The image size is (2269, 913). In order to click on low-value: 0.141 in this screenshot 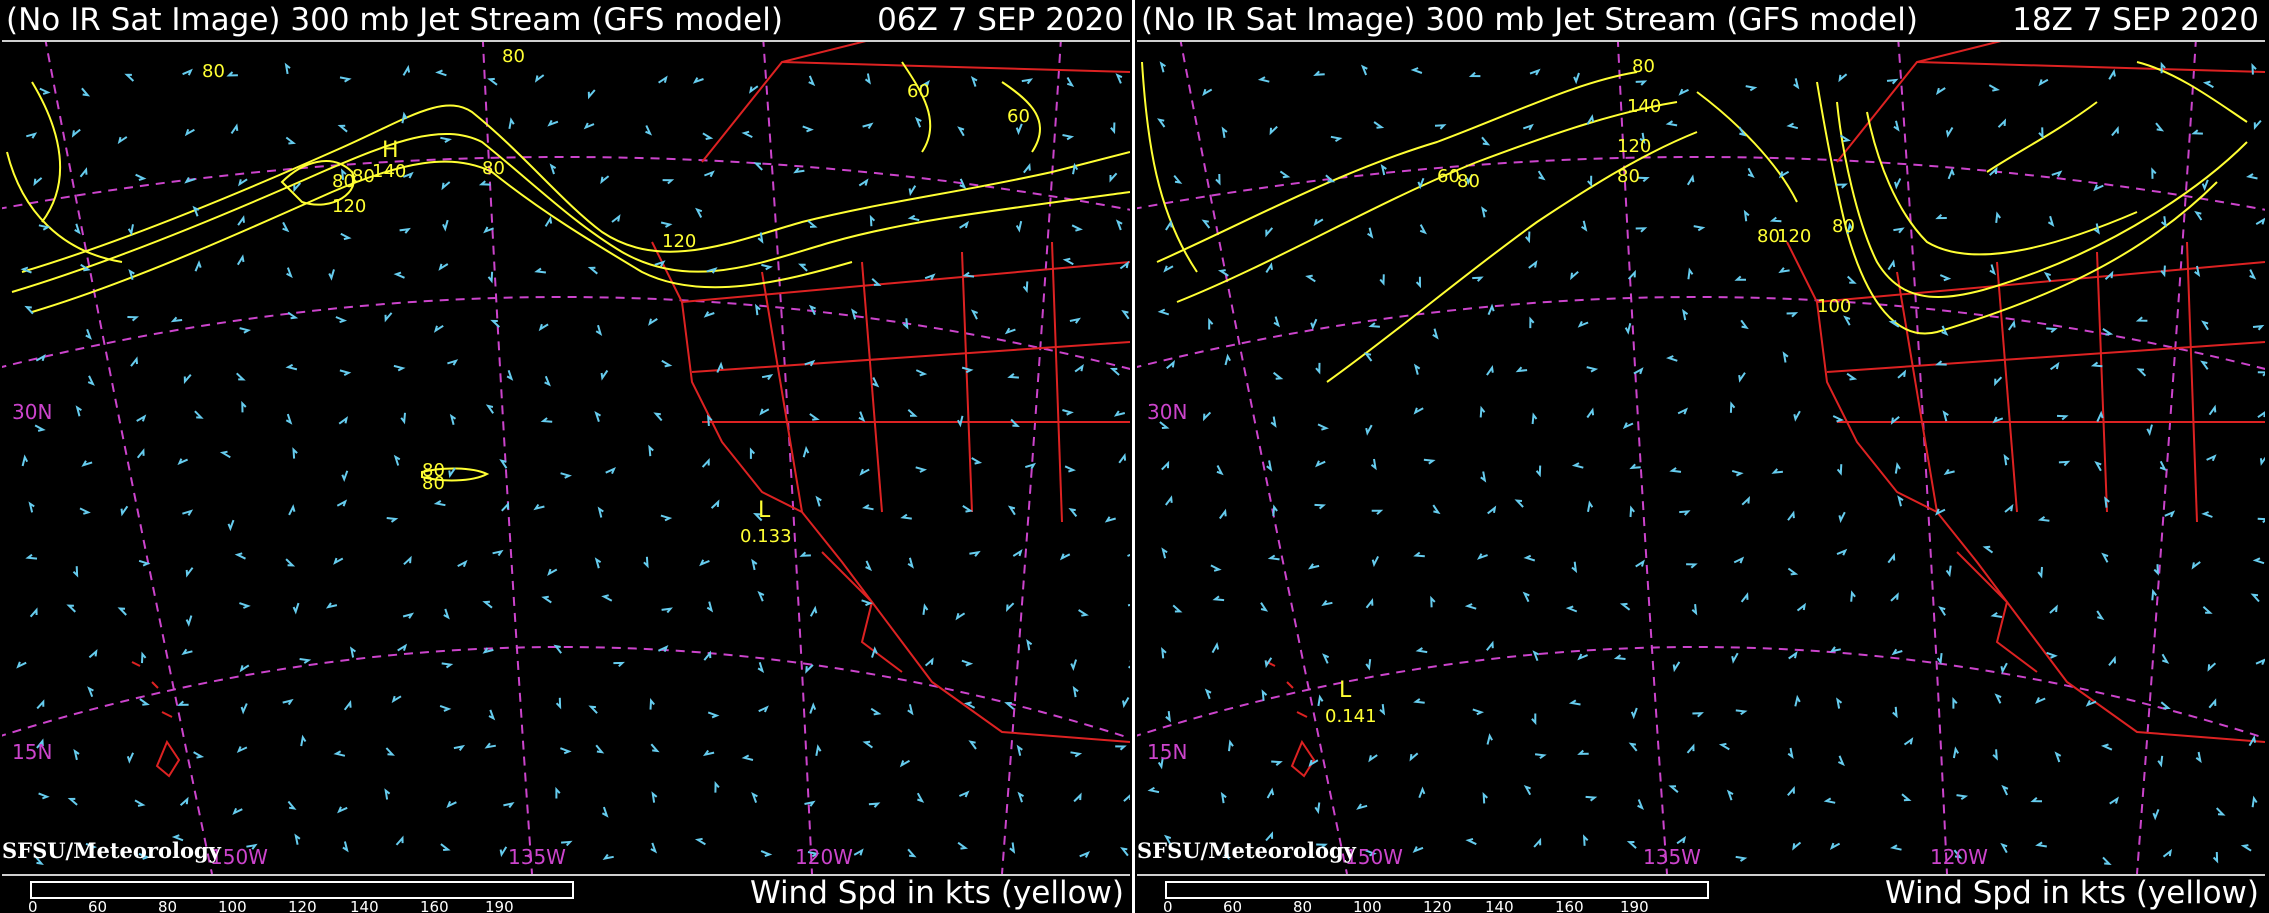, I will do `click(1351, 716)`.